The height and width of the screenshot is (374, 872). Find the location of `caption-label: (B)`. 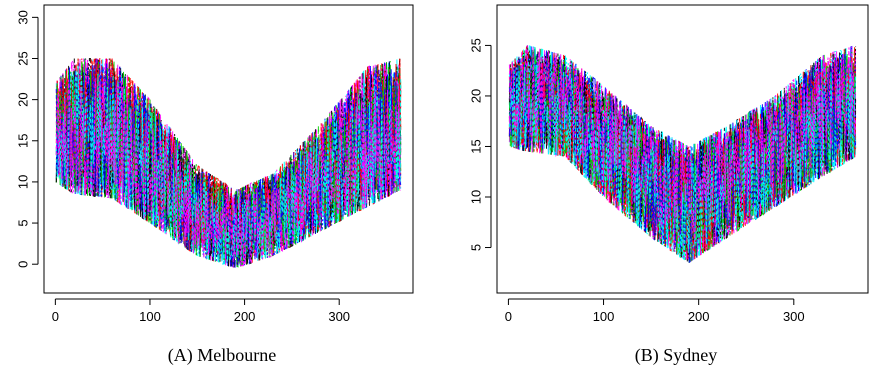

caption-label: (B) is located at coordinates (647, 355).